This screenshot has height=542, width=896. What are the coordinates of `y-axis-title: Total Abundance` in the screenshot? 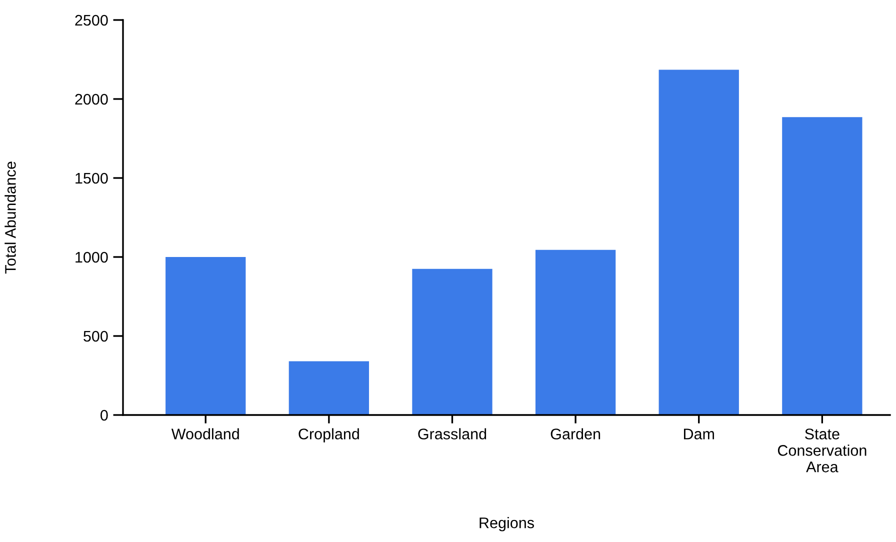 It's located at (10, 218).